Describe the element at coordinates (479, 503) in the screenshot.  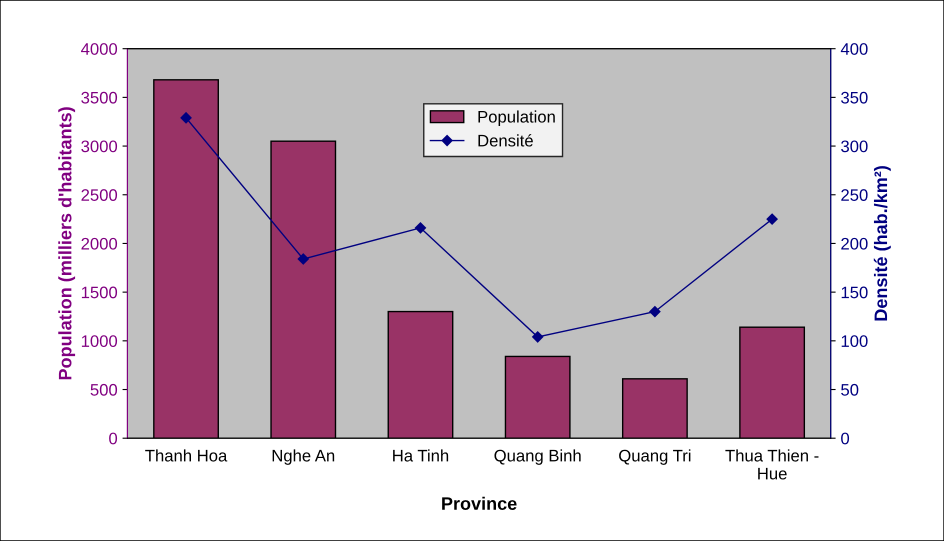
I see `x-axis-title: Province` at that location.